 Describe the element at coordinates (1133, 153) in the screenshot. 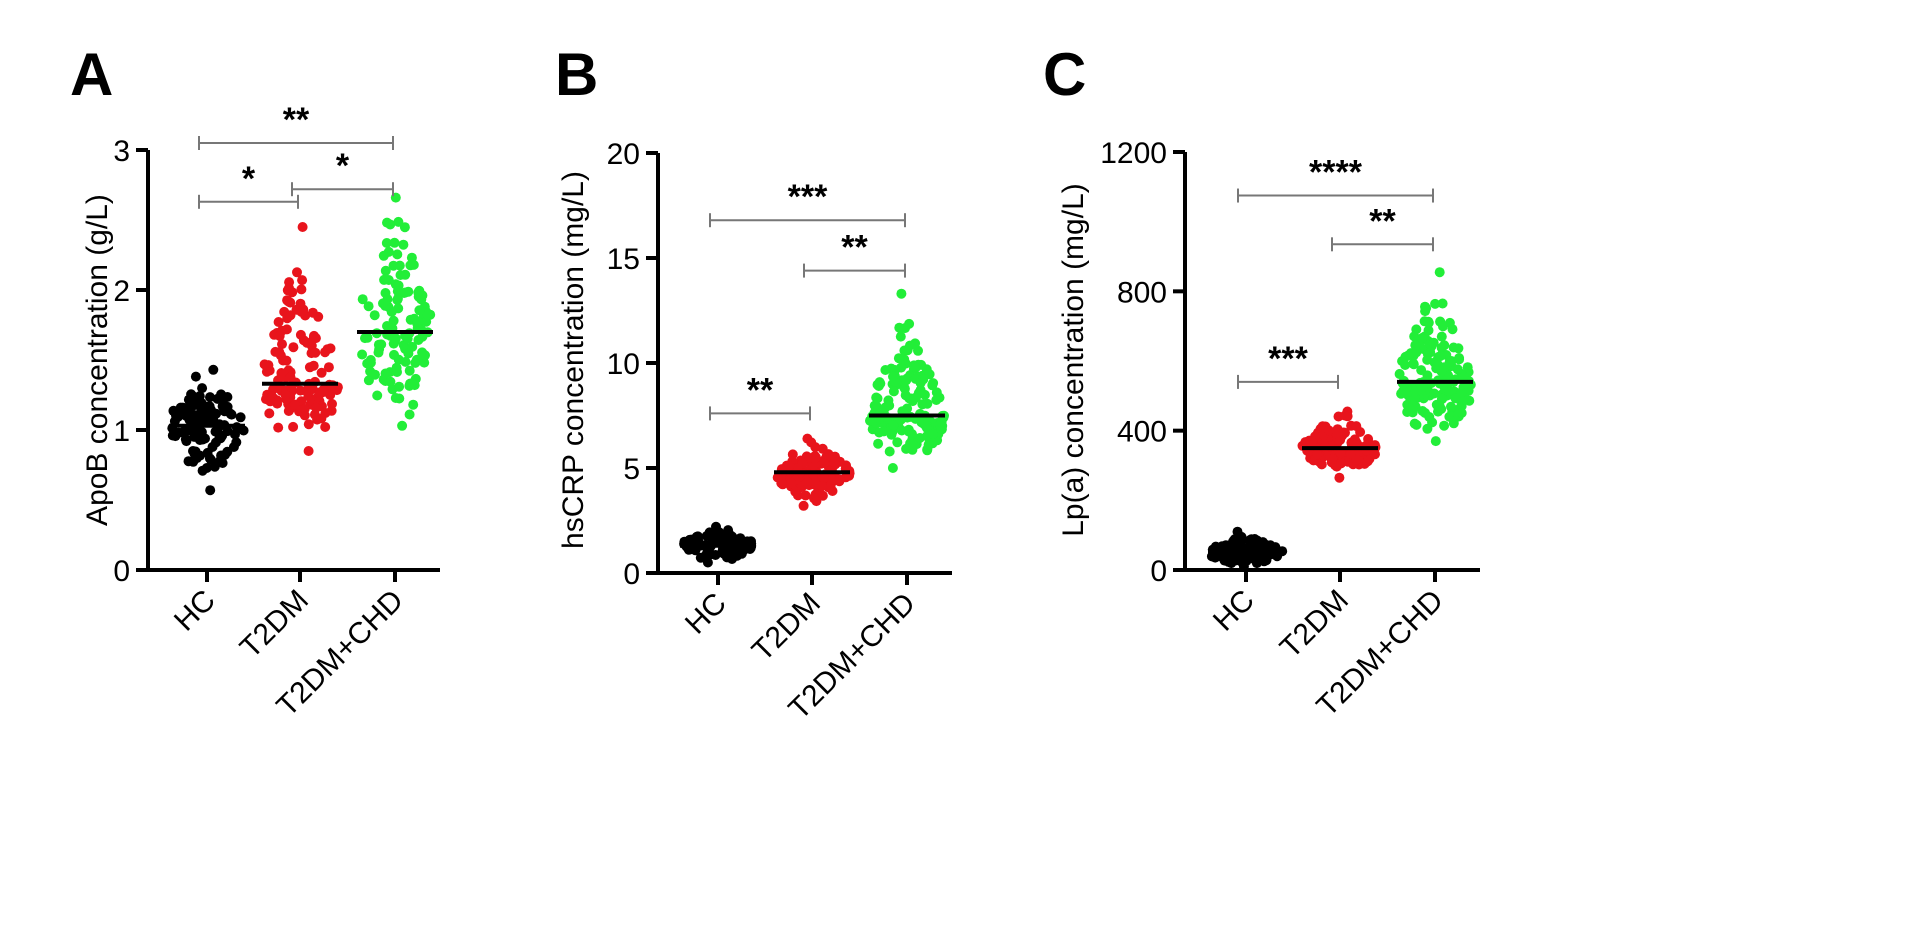

I see `y-tick-label: 1200` at that location.